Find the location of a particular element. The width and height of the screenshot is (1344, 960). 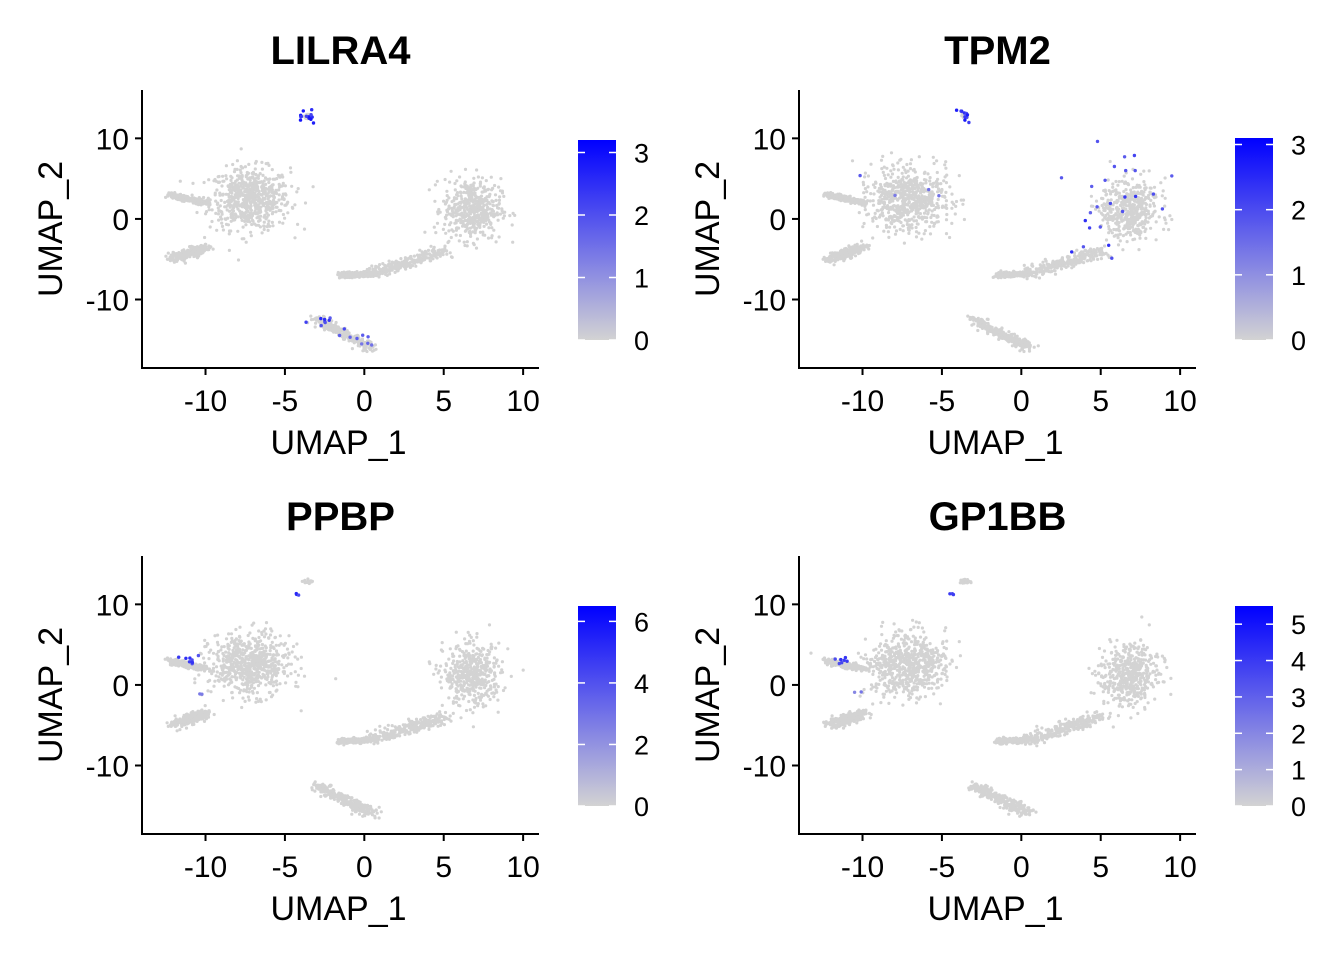

cell-points is located at coordinates (997, 233).